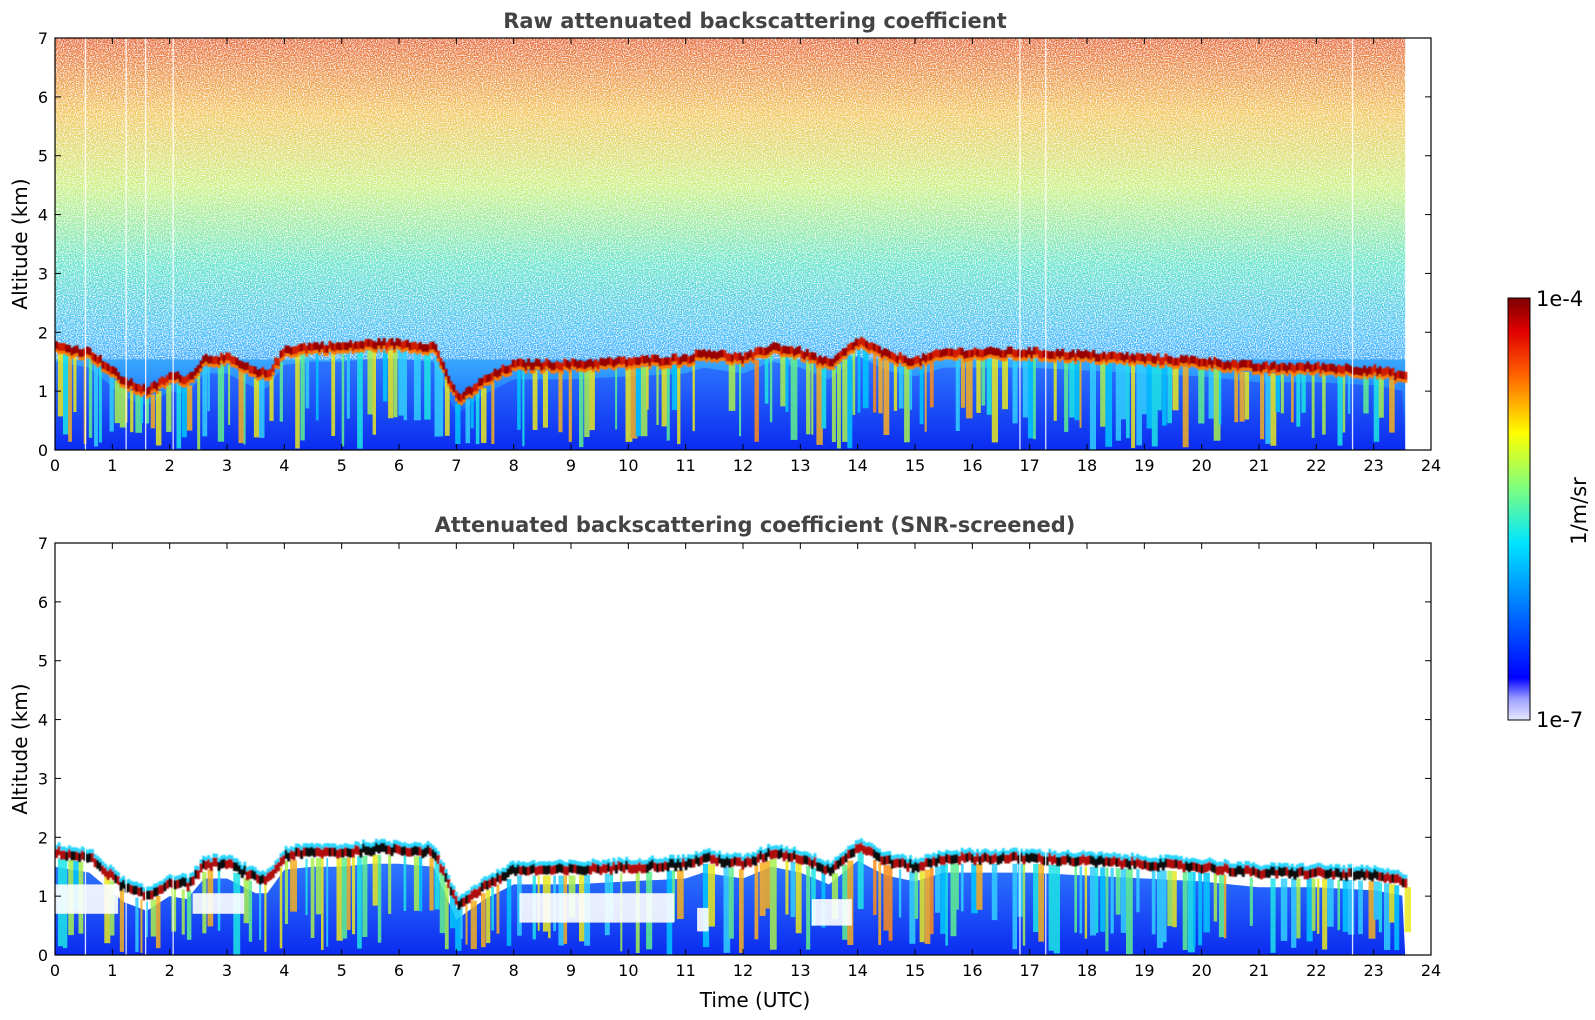 The width and height of the screenshot is (1595, 1020). I want to click on top-y-tick-label: 7, so click(43, 38).